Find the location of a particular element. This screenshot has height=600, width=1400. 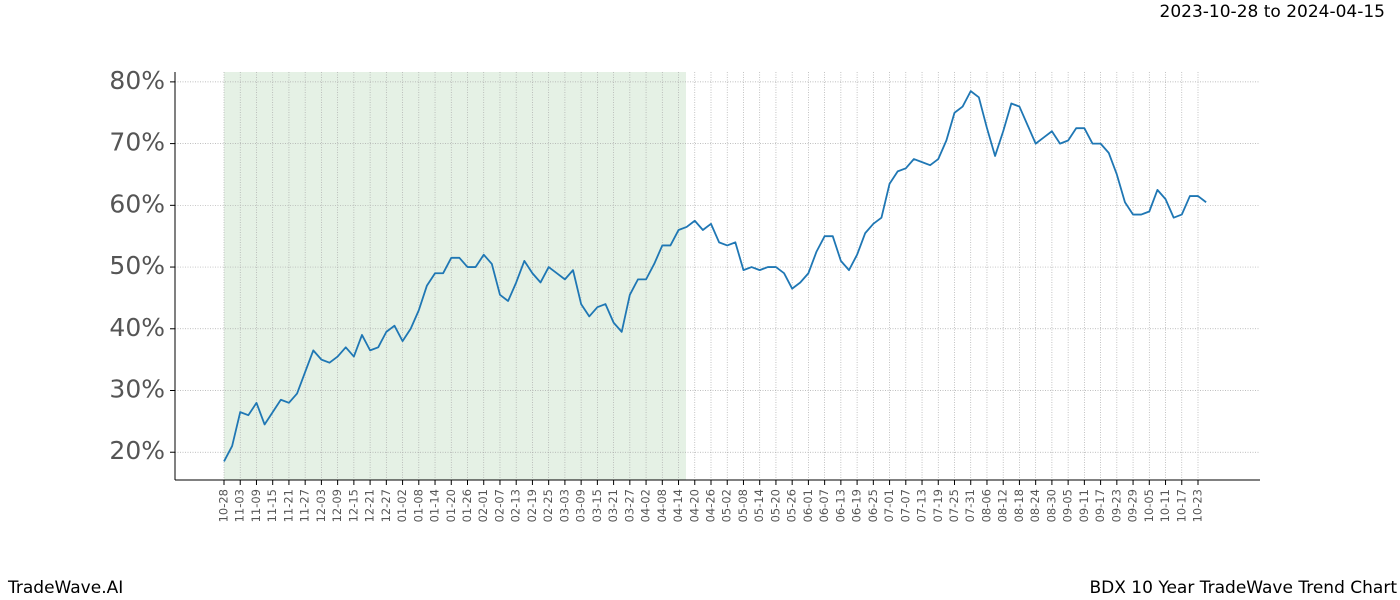

x-tick-label: 06-25 is located at coordinates (873, 505).